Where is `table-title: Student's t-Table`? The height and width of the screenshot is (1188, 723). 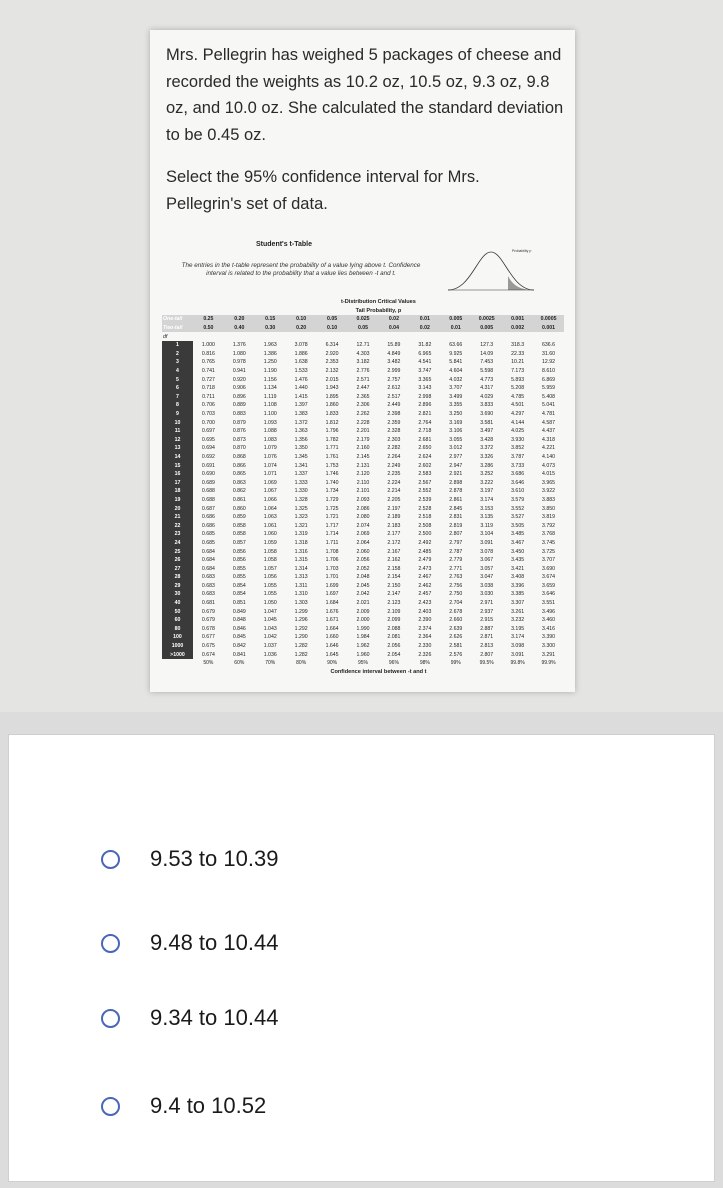
table-title: Student's t-Table is located at coordinates (284, 244).